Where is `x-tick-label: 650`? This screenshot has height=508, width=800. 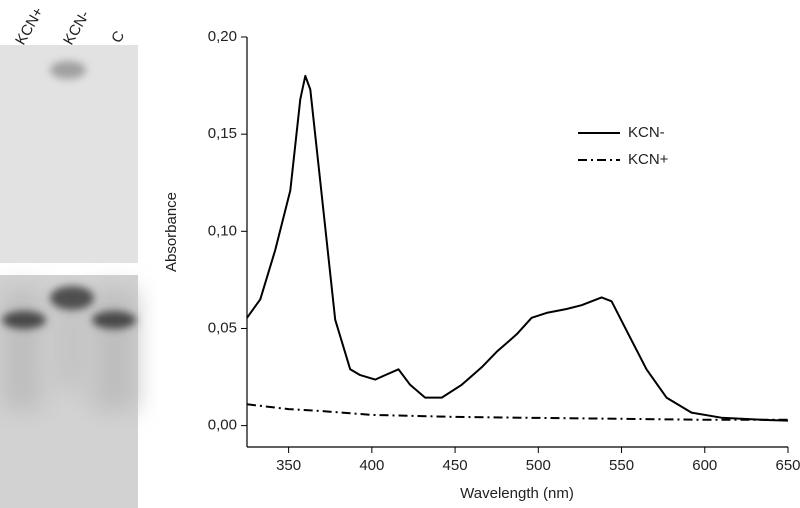
x-tick-label: 650 is located at coordinates (787, 465).